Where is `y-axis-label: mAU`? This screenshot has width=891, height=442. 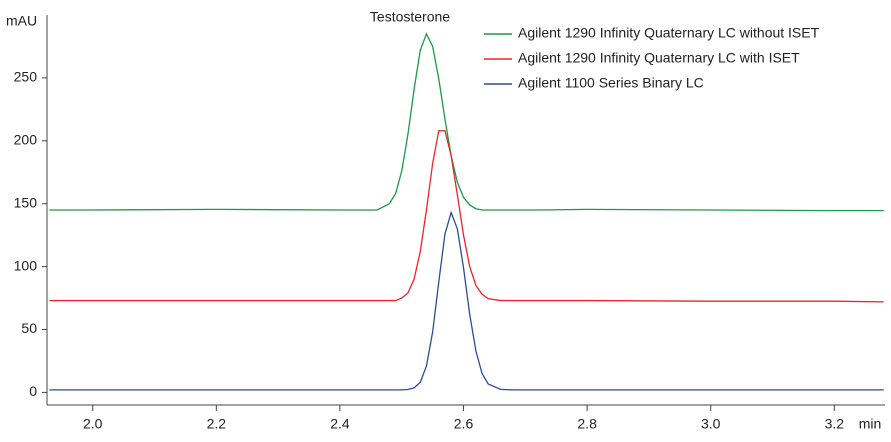
y-axis-label: mAU is located at coordinates (21, 21).